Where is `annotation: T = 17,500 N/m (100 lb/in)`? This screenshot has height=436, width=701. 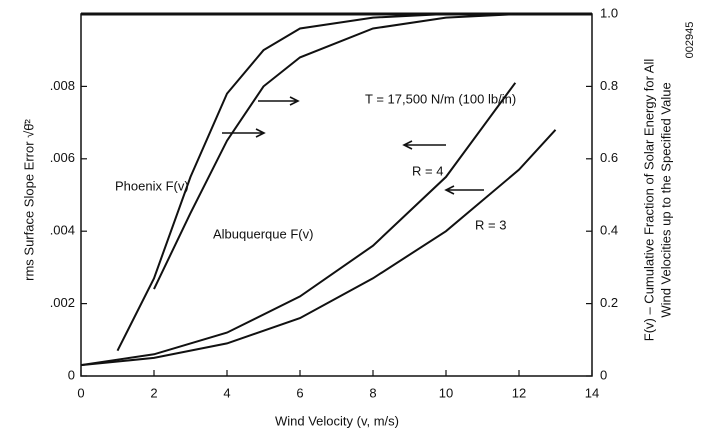 annotation: T = 17,500 N/m (100 lb/in) is located at coordinates (440, 98).